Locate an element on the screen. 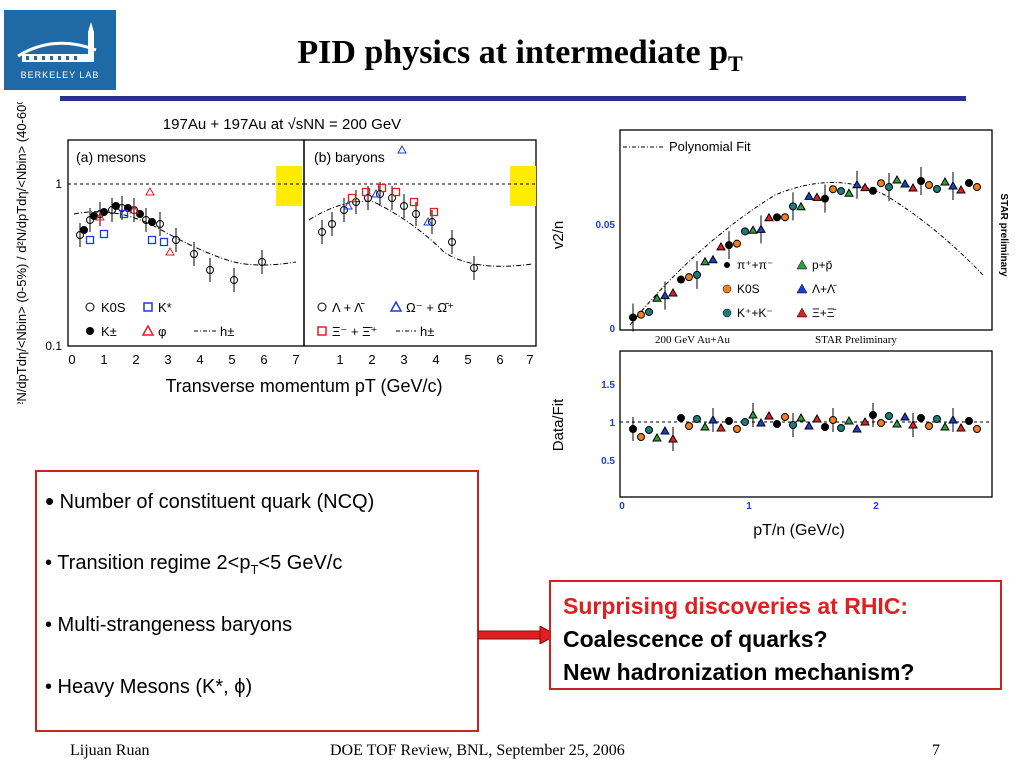 Image resolution: width=1024 pixels, height=768 pixels. legend-phi-marker is located at coordinates (148, 330).